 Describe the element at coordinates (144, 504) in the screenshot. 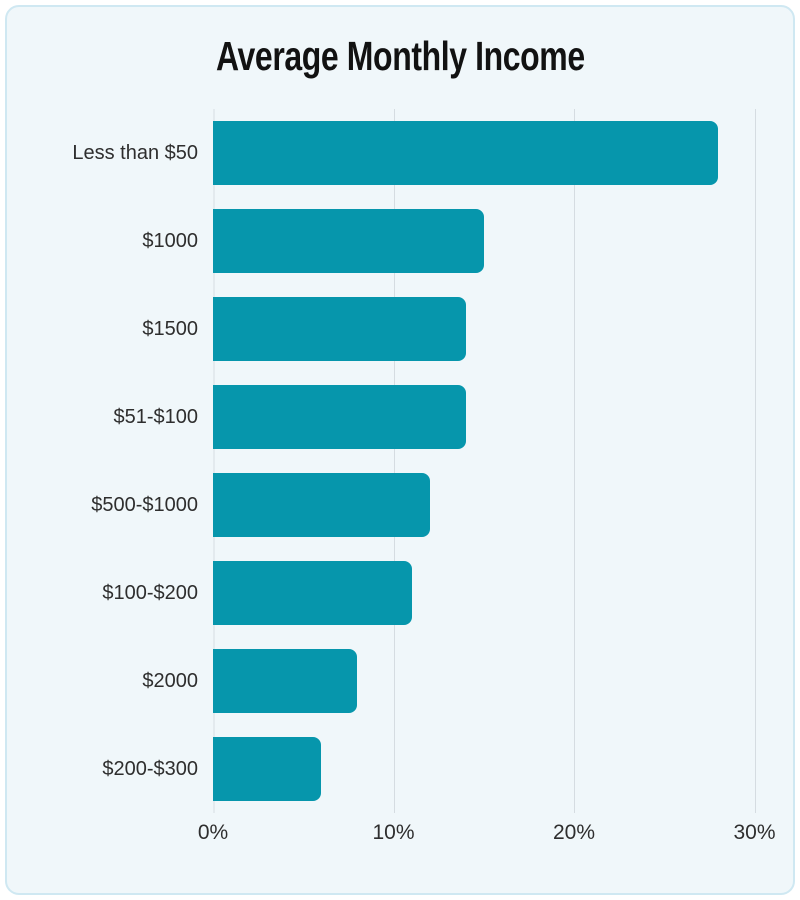

I see `category-label: $500-$1000` at that location.